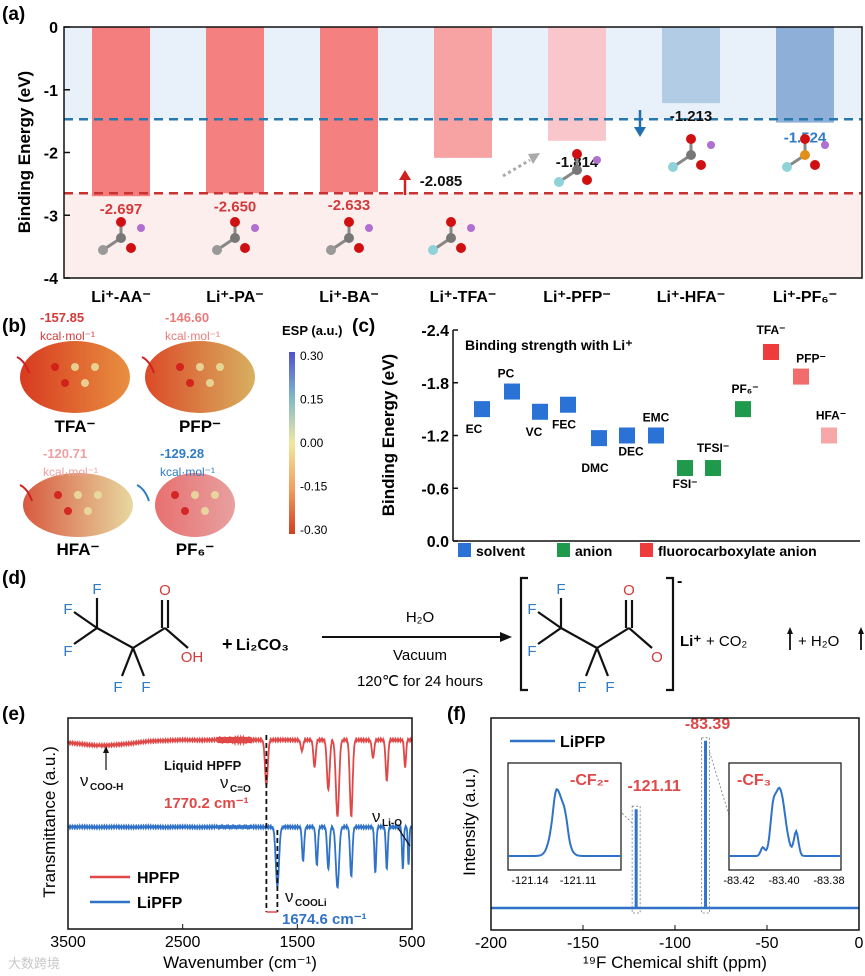  I want to click on x-tick-label: 2500, so click(183, 942).